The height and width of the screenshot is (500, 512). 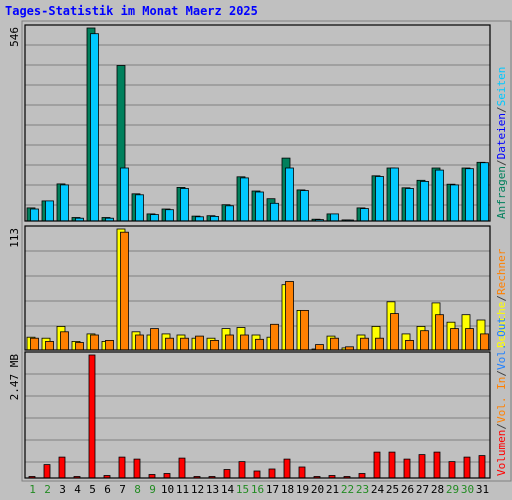 What do you see at coordinates (257, 489) in the screenshot?
I see `x-tick-label-day-16: 16` at bounding box center [257, 489].